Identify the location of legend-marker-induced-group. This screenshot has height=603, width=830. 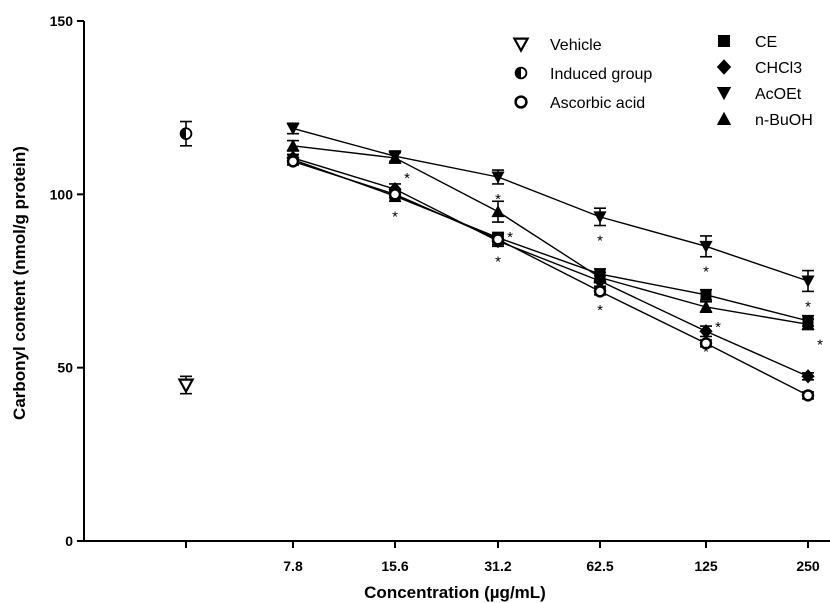
(521, 73).